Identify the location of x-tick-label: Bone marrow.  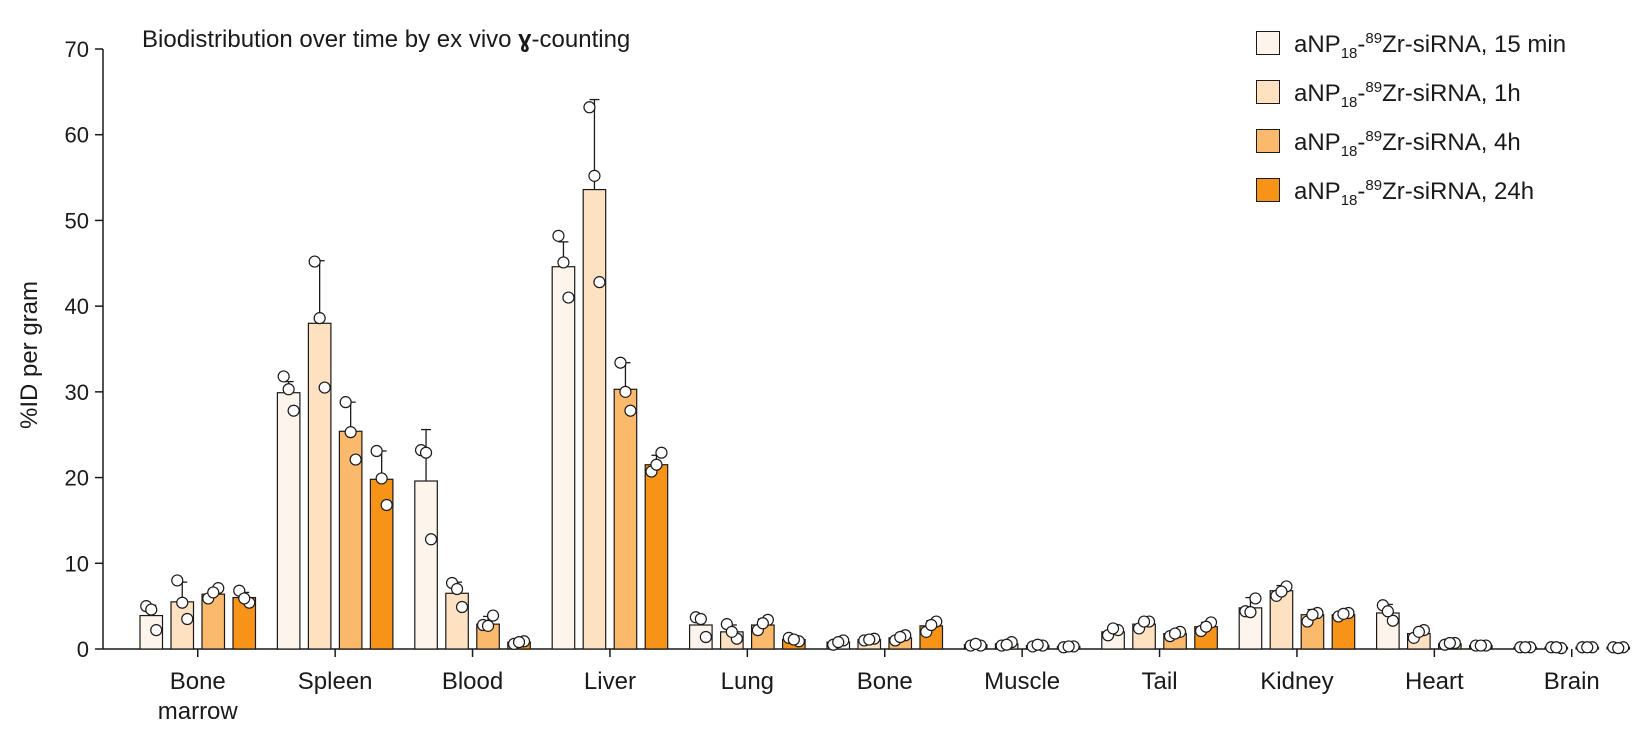
(198, 696).